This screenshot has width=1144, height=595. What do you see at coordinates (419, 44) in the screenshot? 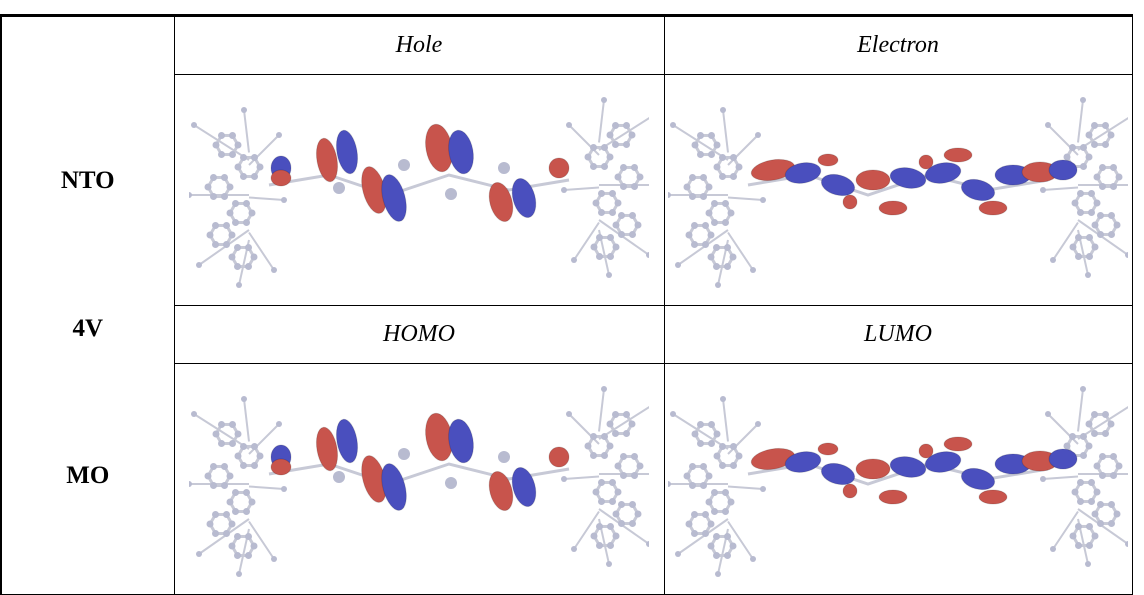
I see `header-hole: Hole` at bounding box center [419, 44].